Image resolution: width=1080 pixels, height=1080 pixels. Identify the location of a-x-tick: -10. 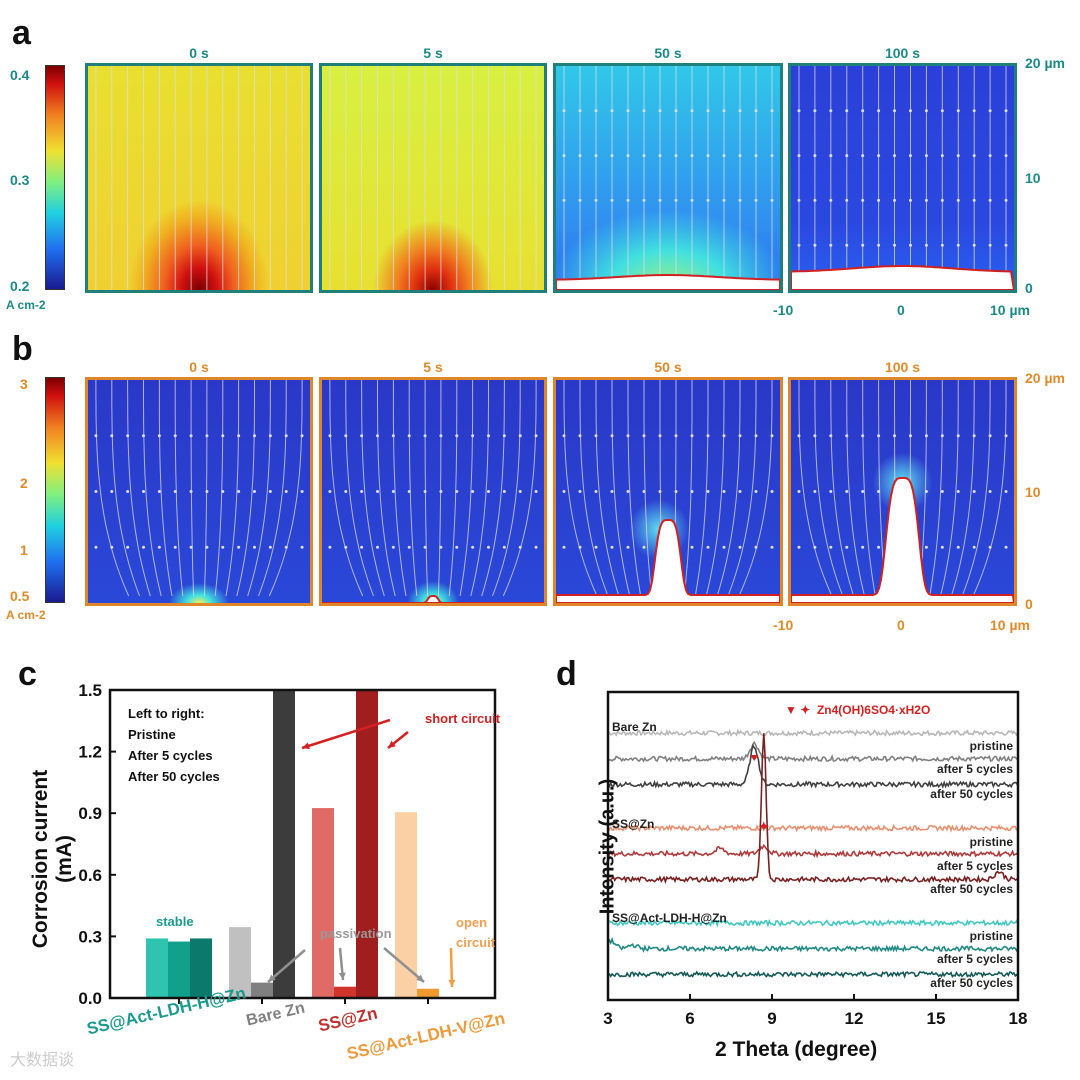
(783, 310).